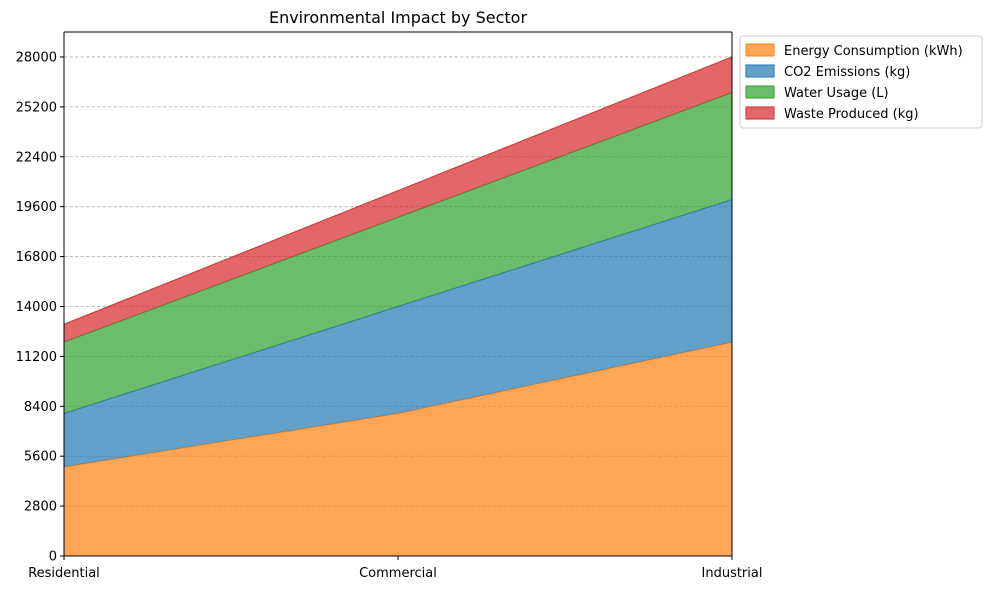  What do you see at coordinates (64, 573) in the screenshot?
I see `x-tick-label: Residential` at bounding box center [64, 573].